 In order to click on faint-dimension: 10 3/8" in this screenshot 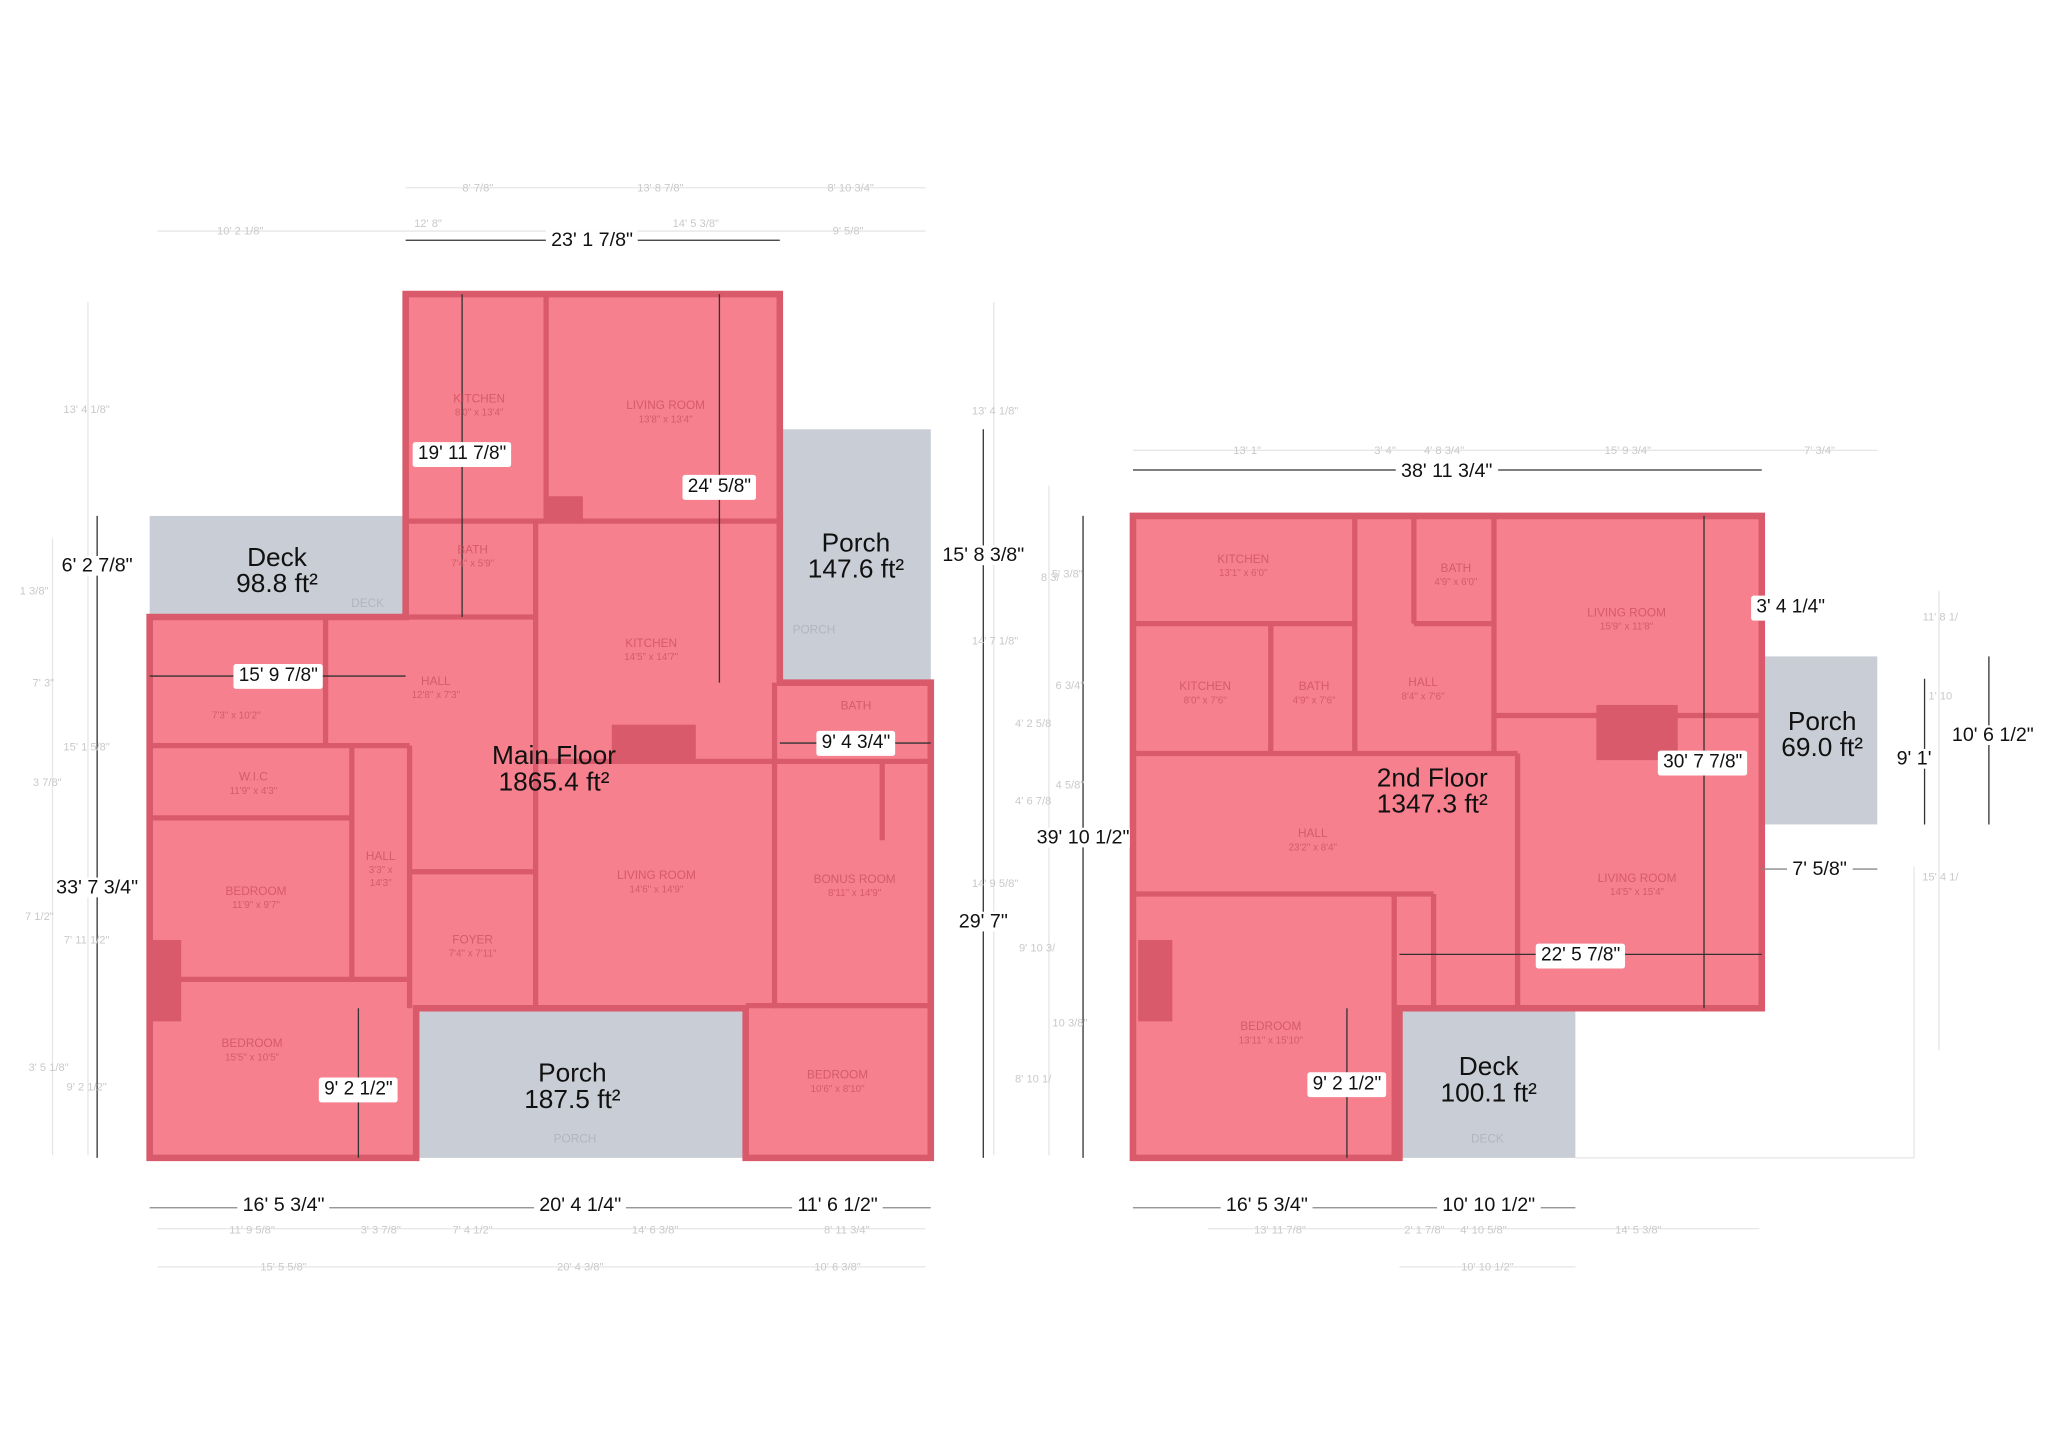, I will do `click(1070, 1022)`.